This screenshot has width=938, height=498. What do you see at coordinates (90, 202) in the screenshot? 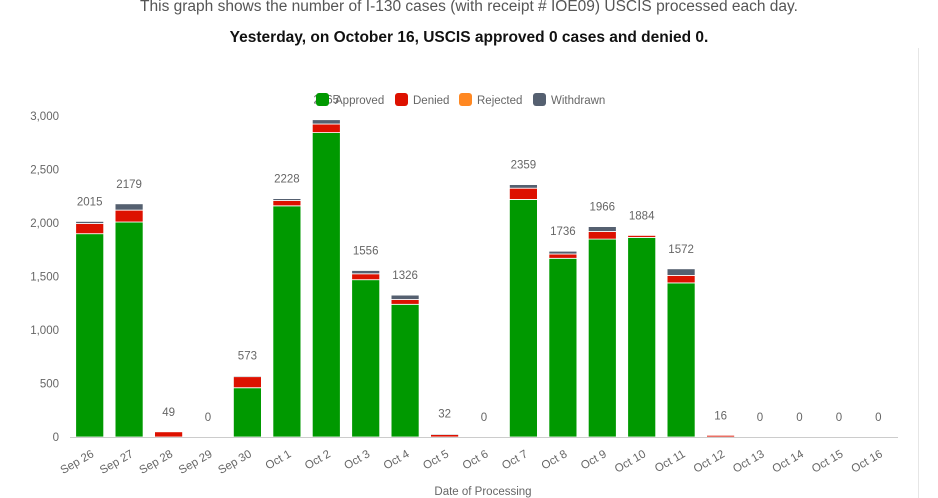
I see `bar-total-label: 2015` at bounding box center [90, 202].